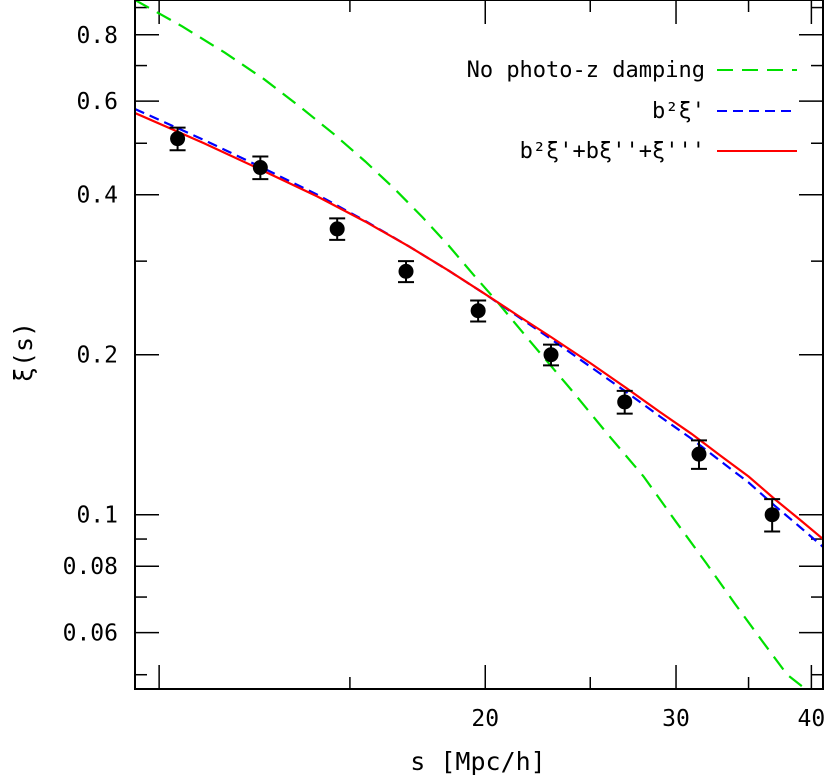 This screenshot has width=830, height=778. Describe the element at coordinates (90, 567) in the screenshot. I see `y-tick-label: 0.08` at that location.